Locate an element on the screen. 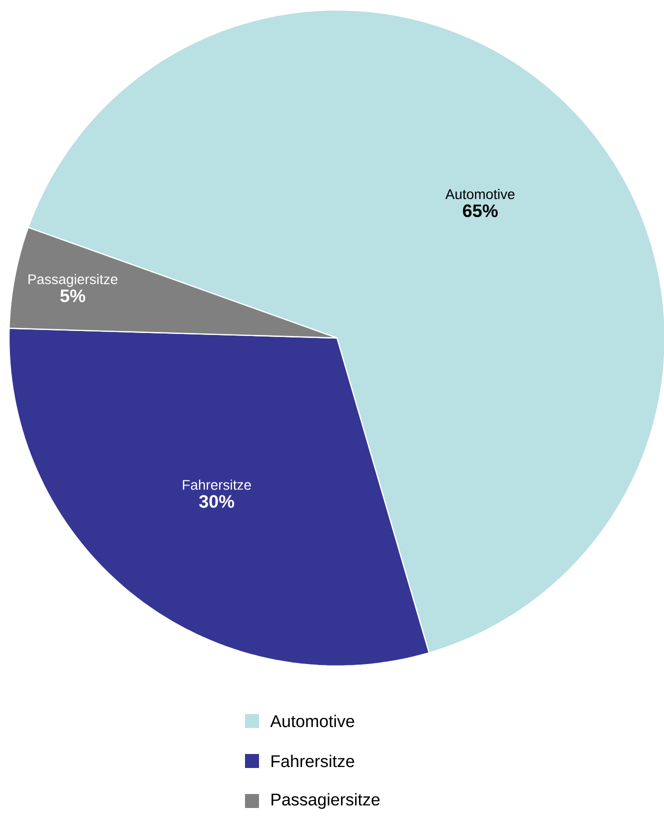  slice-label: Passagiersitze is located at coordinates (73, 280).